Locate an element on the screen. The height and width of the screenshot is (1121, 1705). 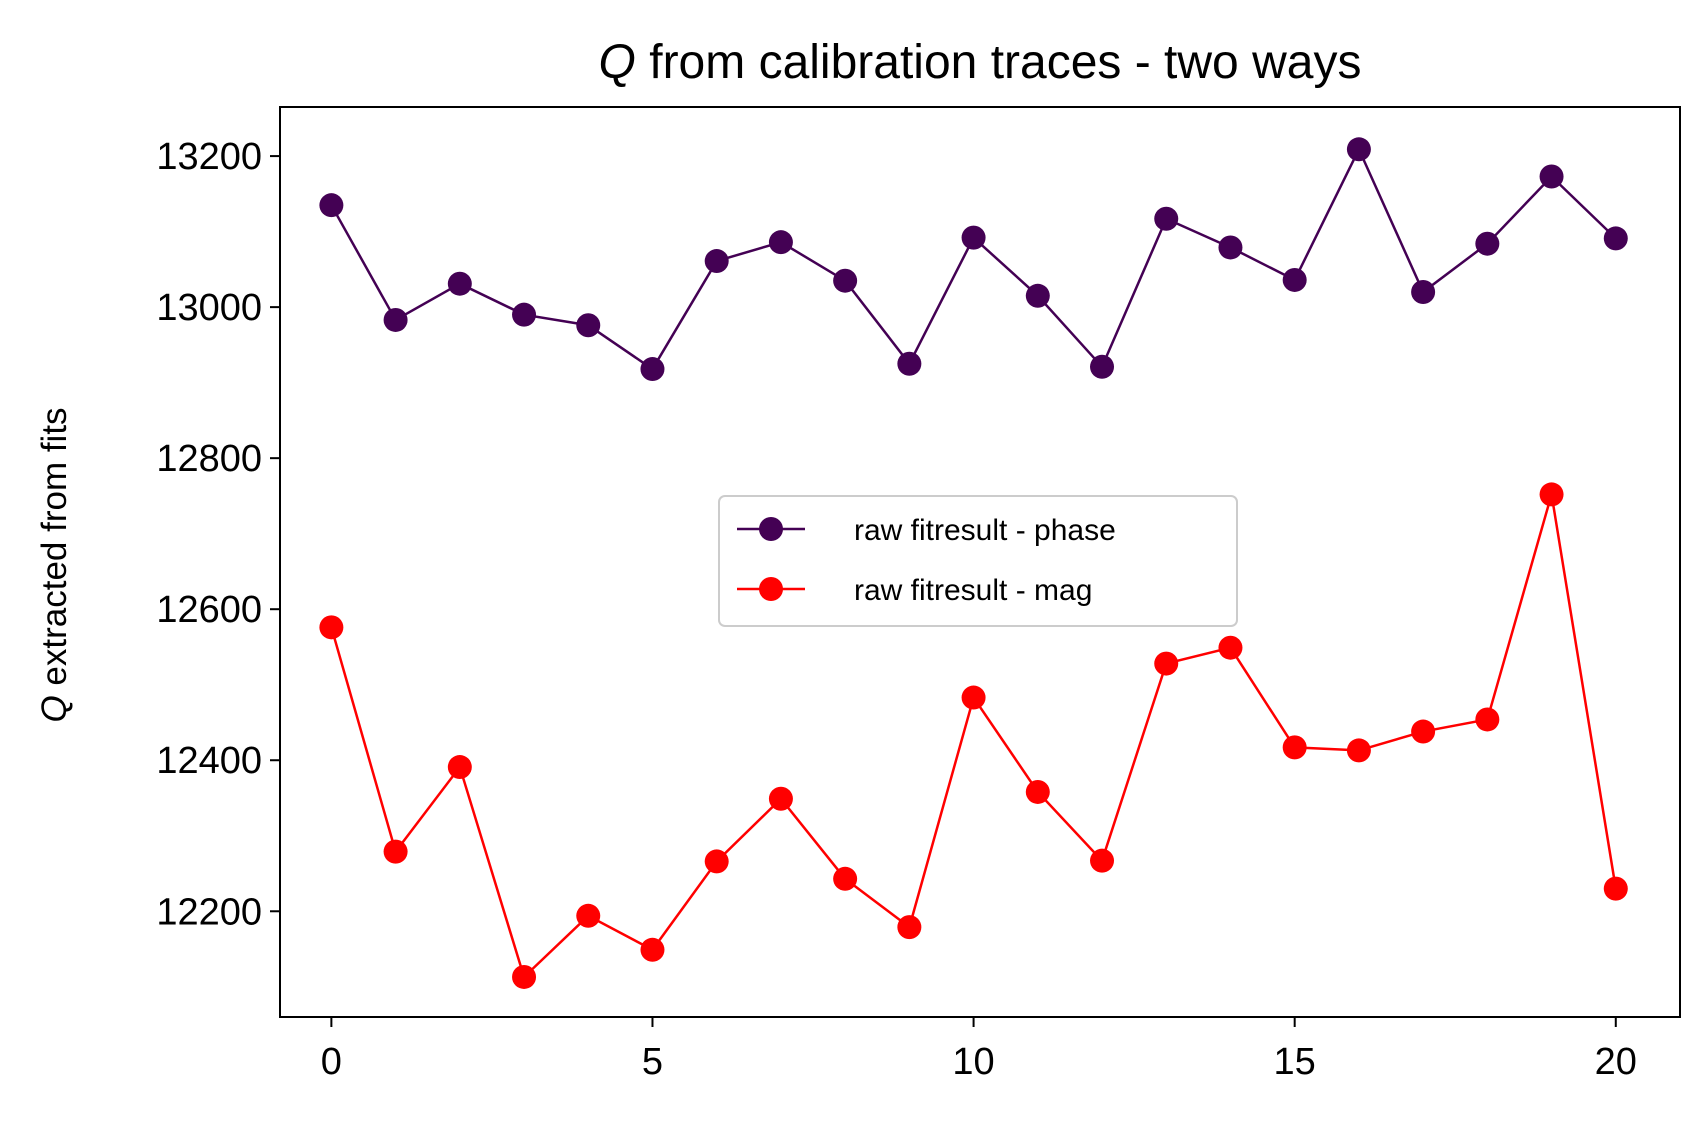
legend-box is located at coordinates (978, 561).